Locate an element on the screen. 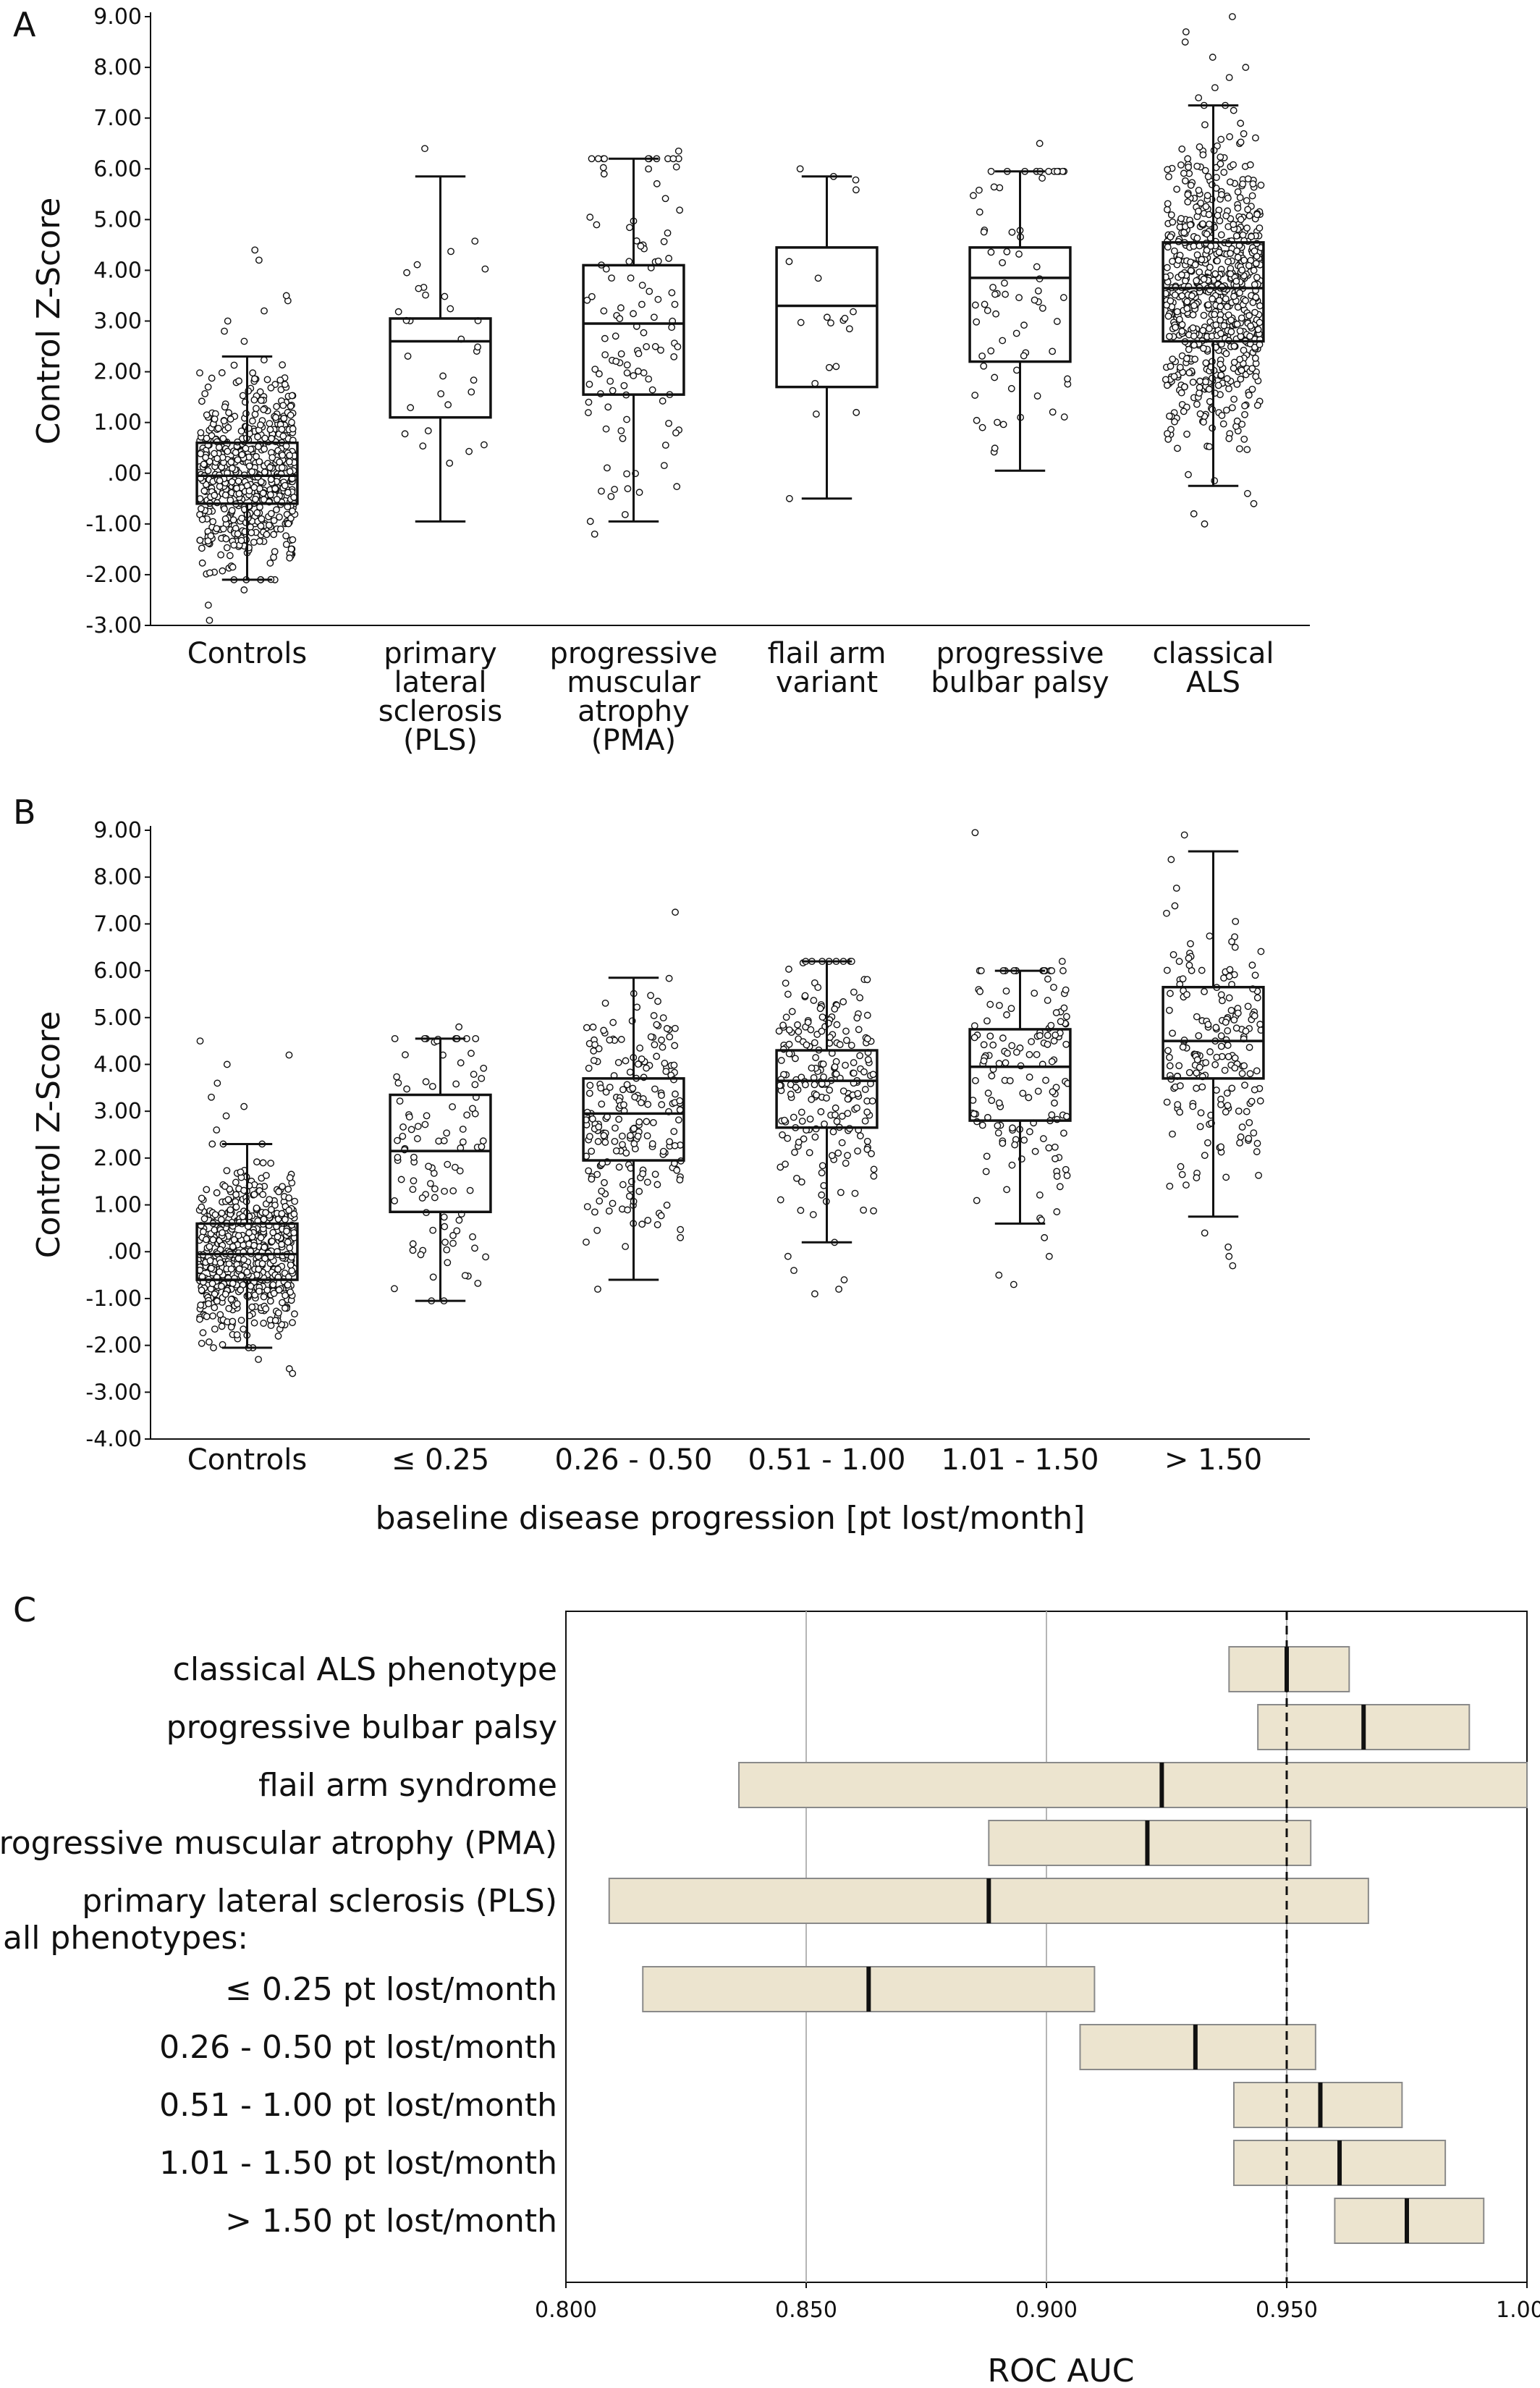  y-tick-label: 5.00 is located at coordinates (118, 220).